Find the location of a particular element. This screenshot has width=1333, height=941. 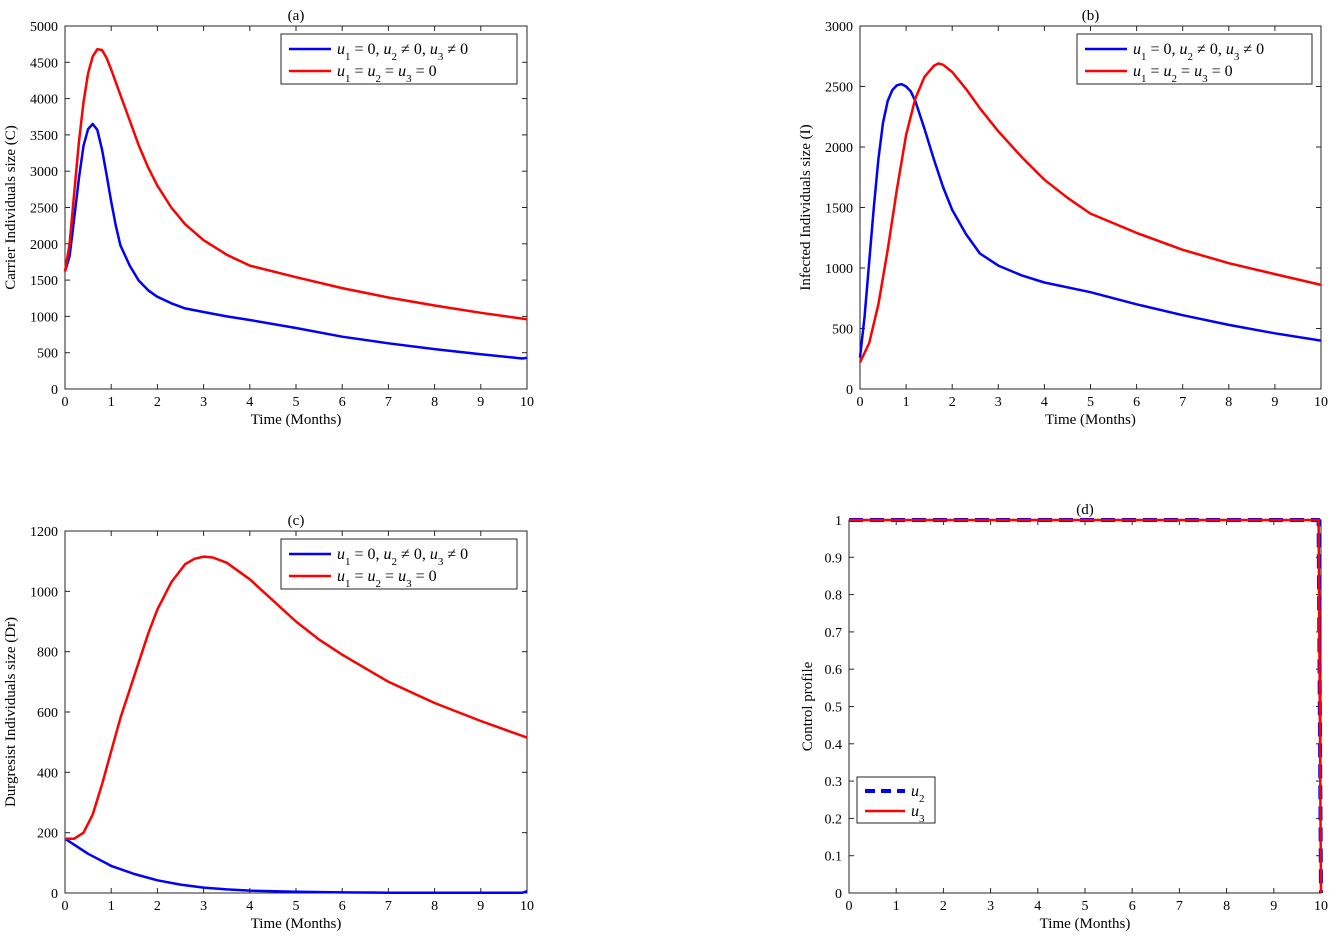

y-tick-label: 0.1 is located at coordinates (834, 857).